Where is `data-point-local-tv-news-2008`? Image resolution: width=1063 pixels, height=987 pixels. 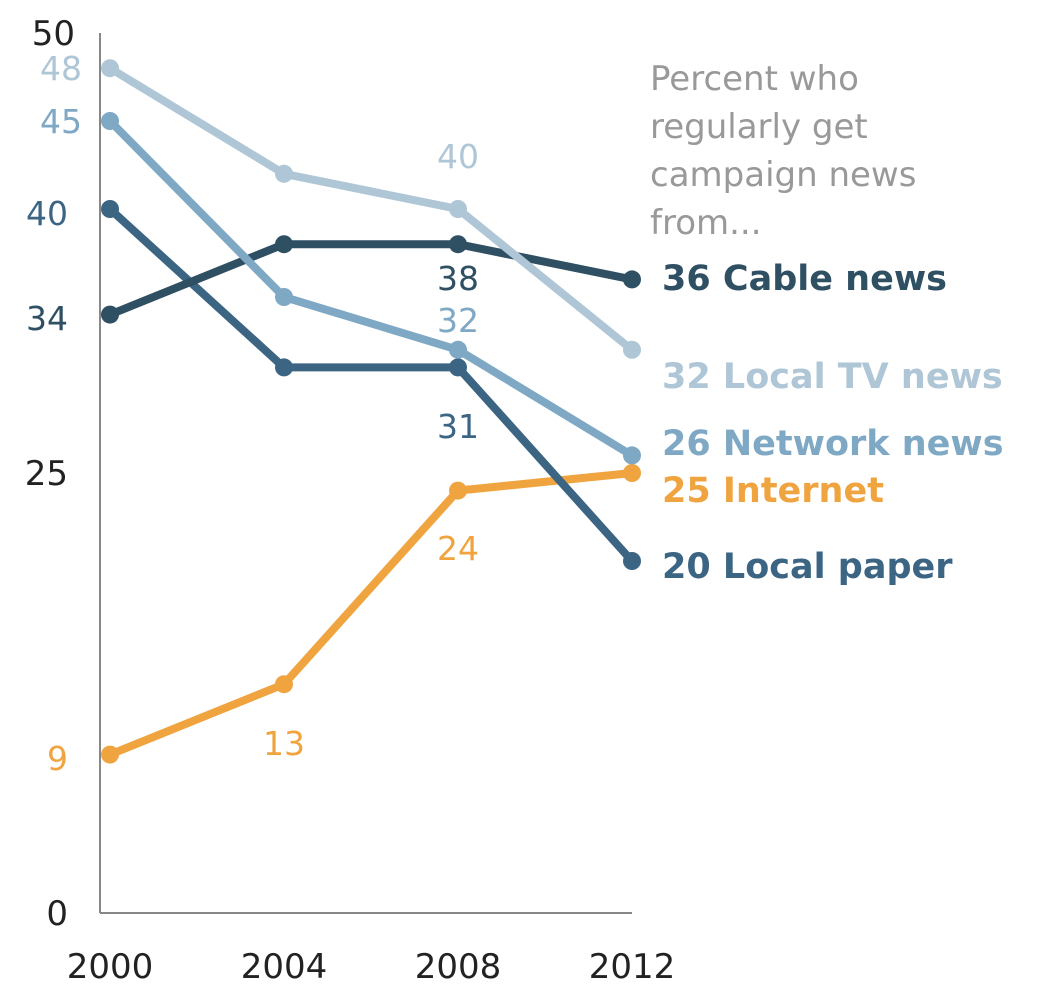
data-point-local-tv-news-2008 is located at coordinates (458, 209).